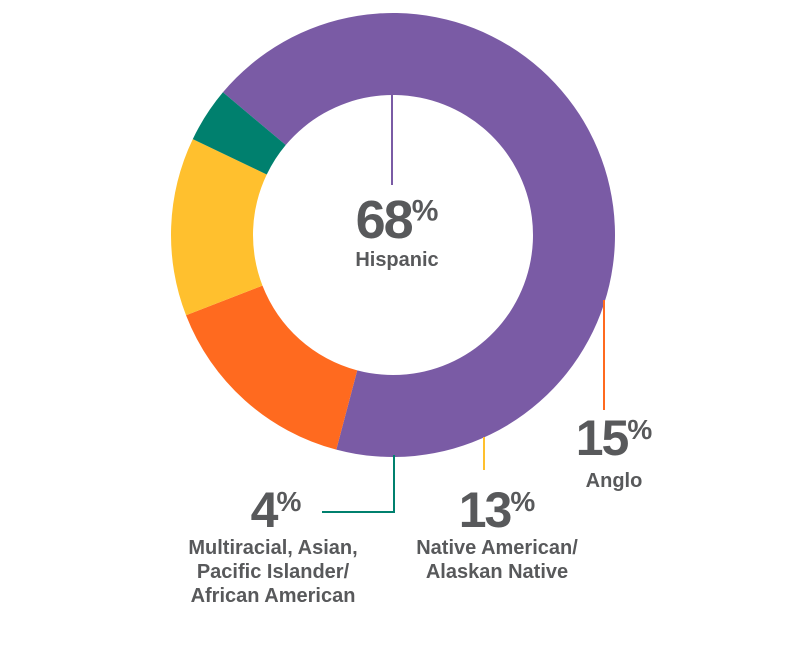 This screenshot has height=664, width=800. I want to click on data-label-category: Anglo, so click(614, 481).